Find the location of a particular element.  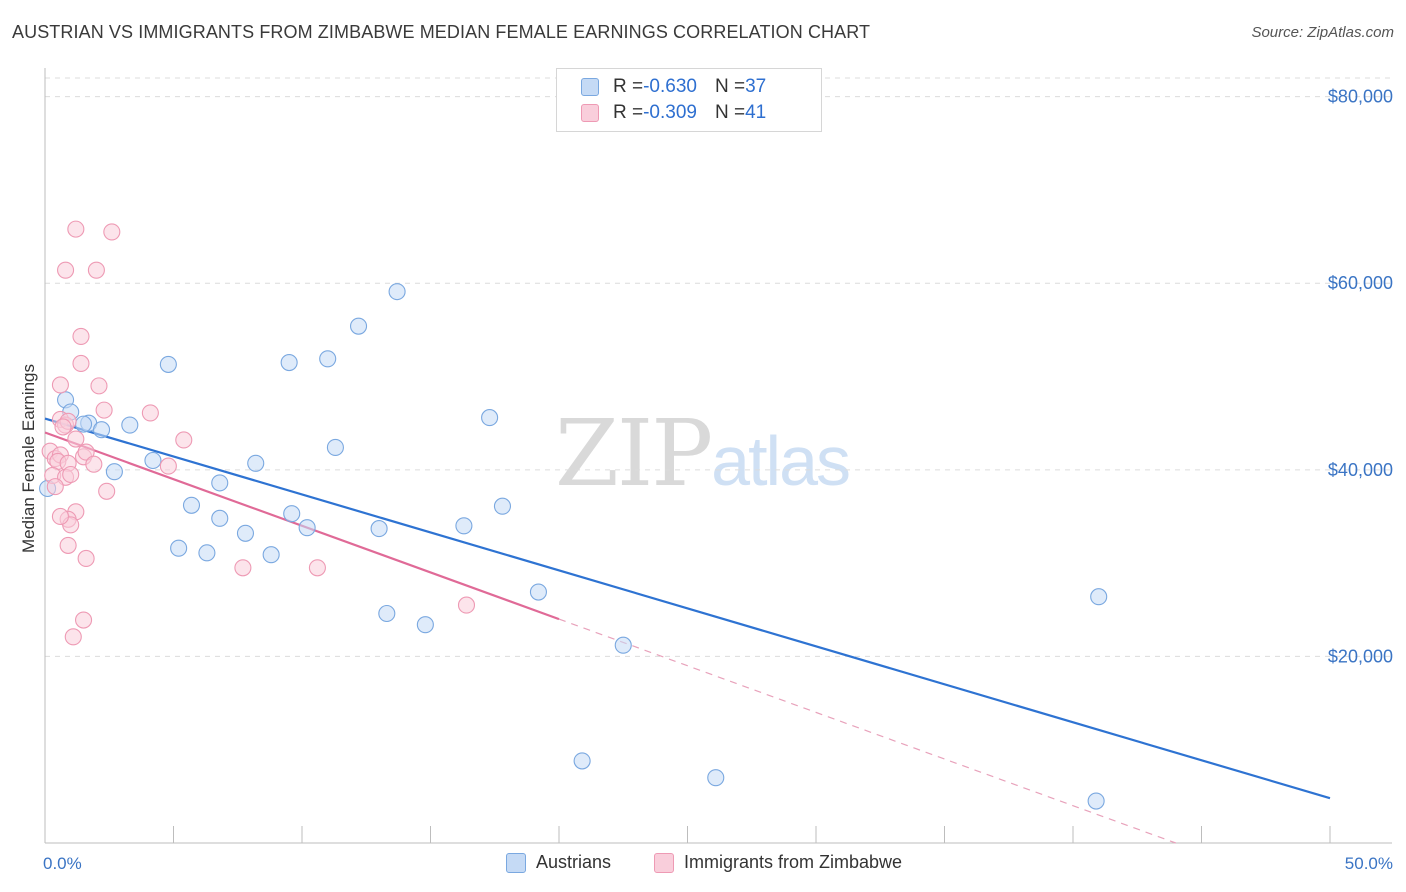

series-legend-austrians: Austrians is located at coordinates (558, 862).